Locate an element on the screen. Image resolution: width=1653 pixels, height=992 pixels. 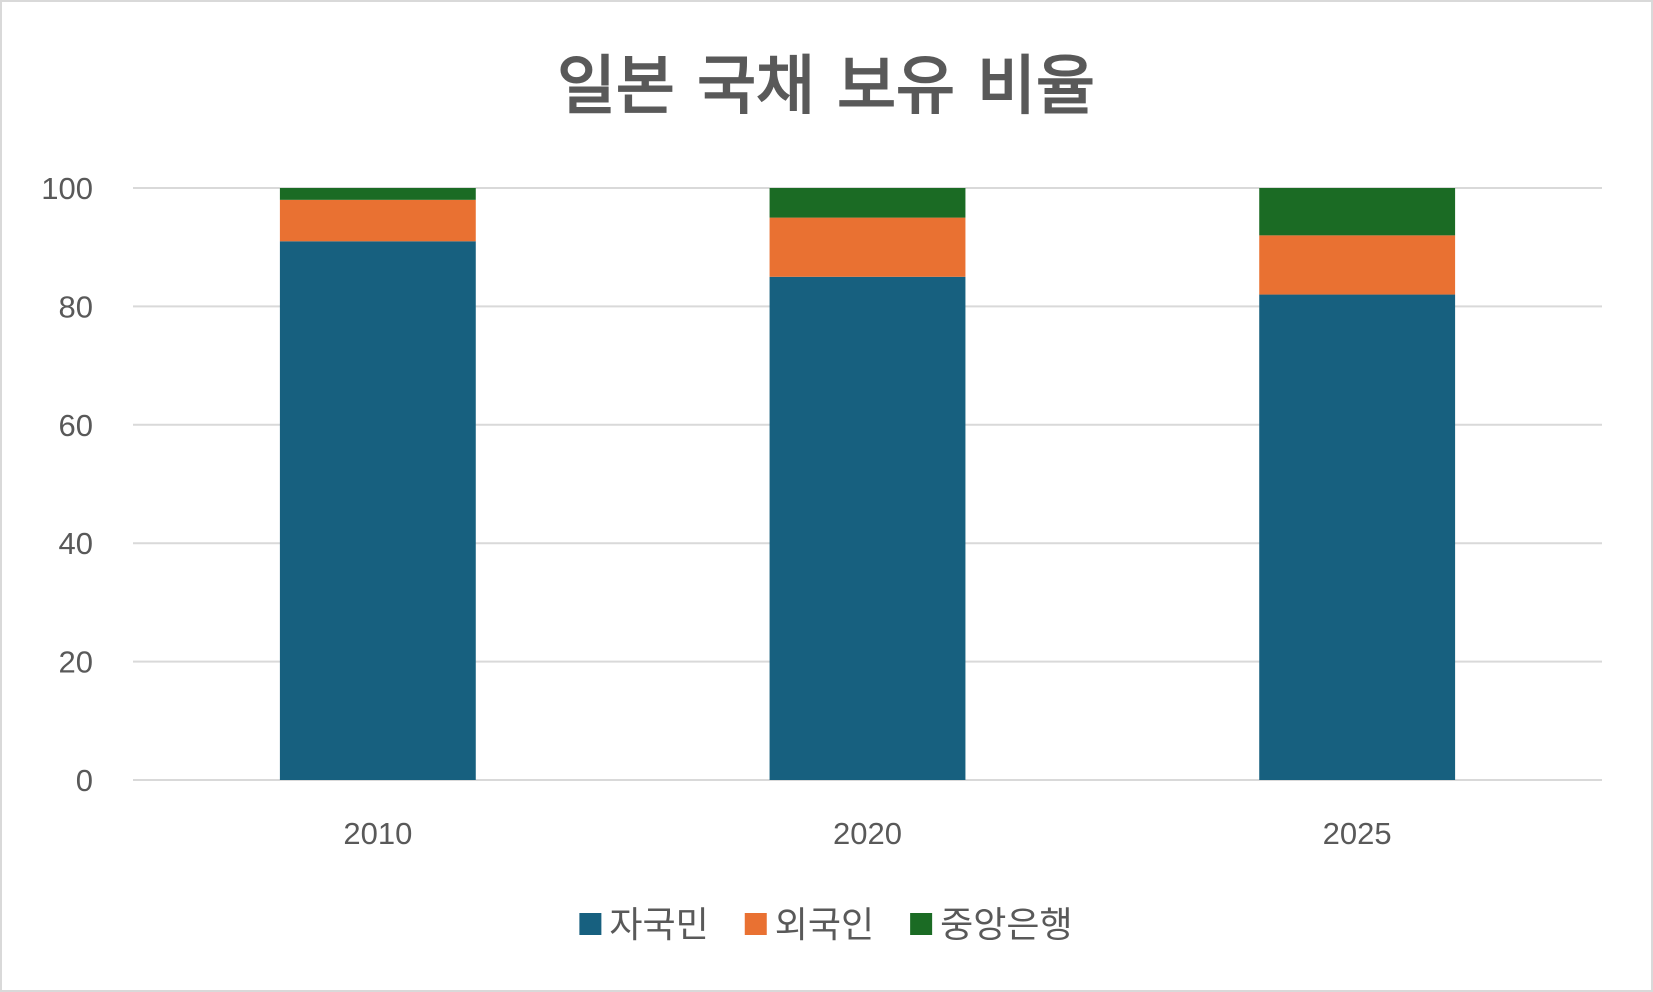
legend-label: 자국민 is located at coordinates (658, 925).